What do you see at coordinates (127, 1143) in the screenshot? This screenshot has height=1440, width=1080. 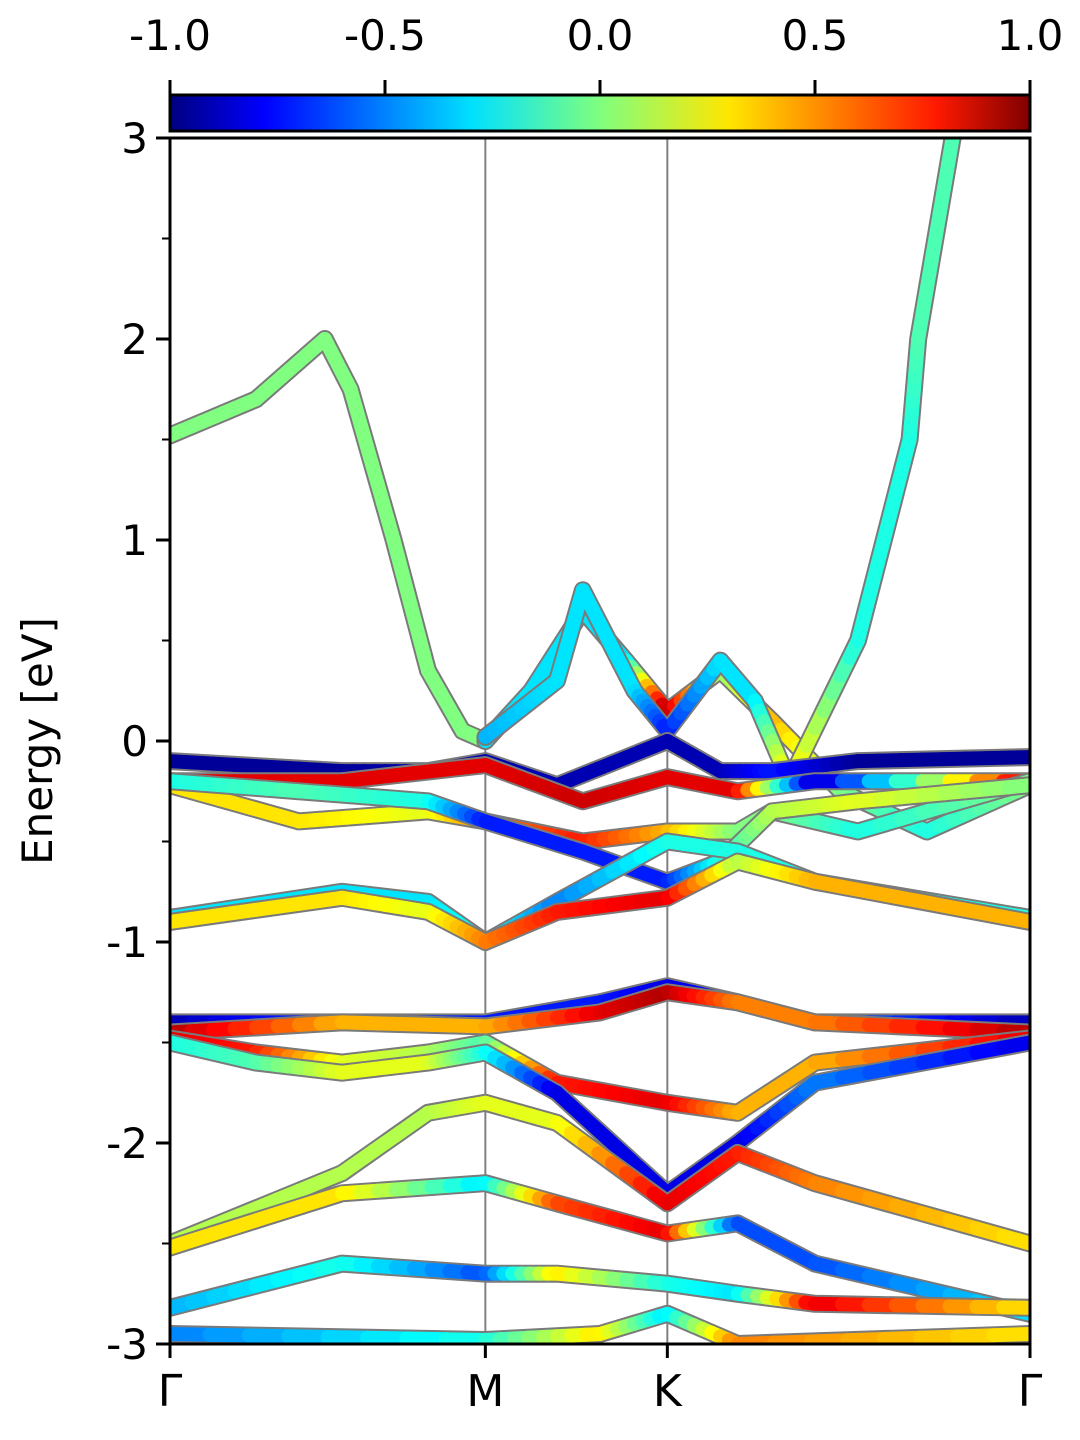 I see `y-tick-label: -2` at bounding box center [127, 1143].